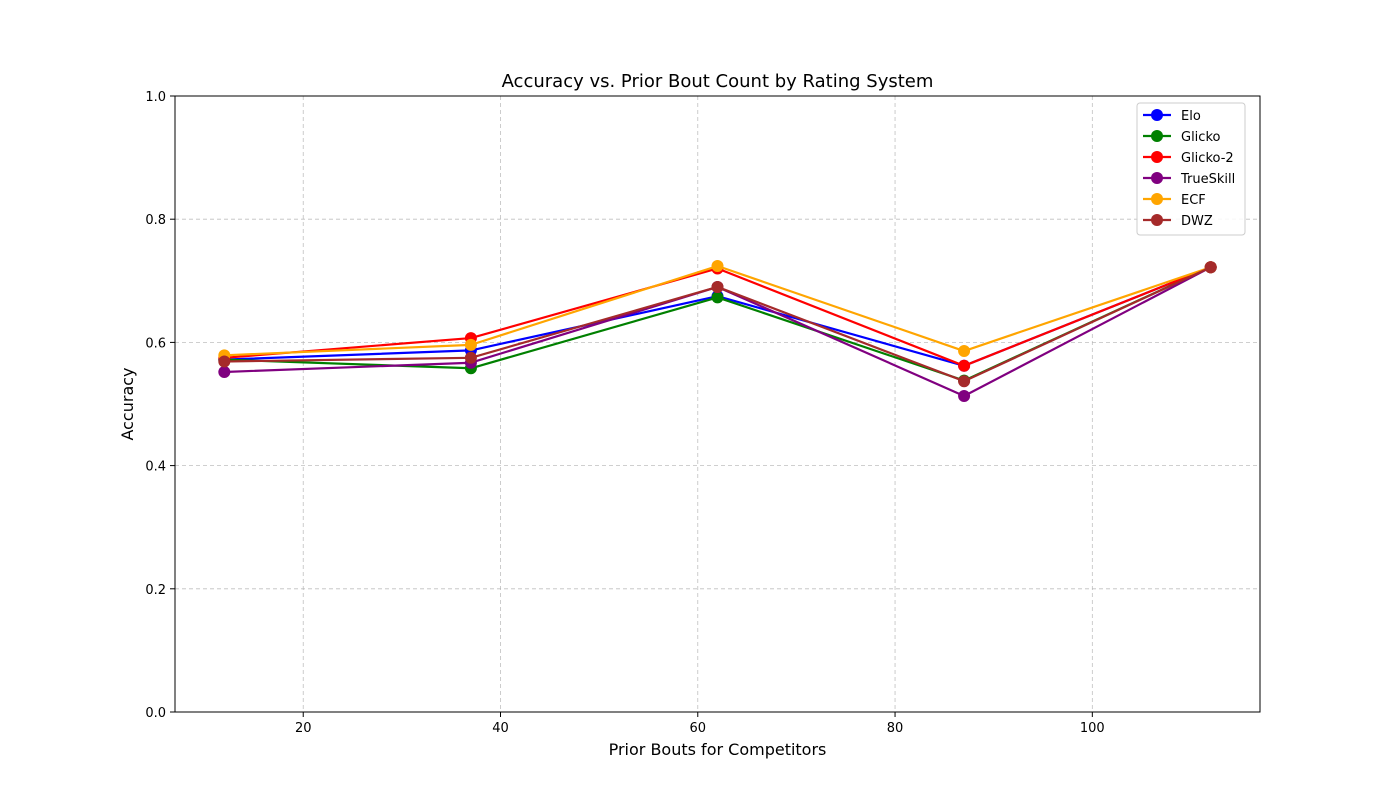  What do you see at coordinates (1172, 116) in the screenshot?
I see `legend-item: Elo` at bounding box center [1172, 116].